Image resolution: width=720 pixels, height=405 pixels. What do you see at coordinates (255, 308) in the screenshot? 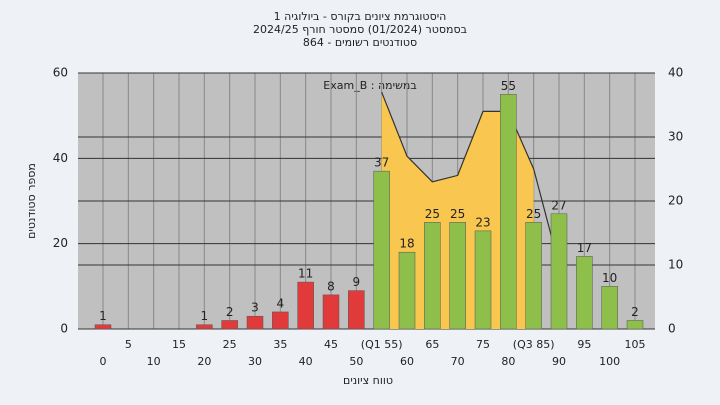
I see `value-label: 3` at bounding box center [255, 308].